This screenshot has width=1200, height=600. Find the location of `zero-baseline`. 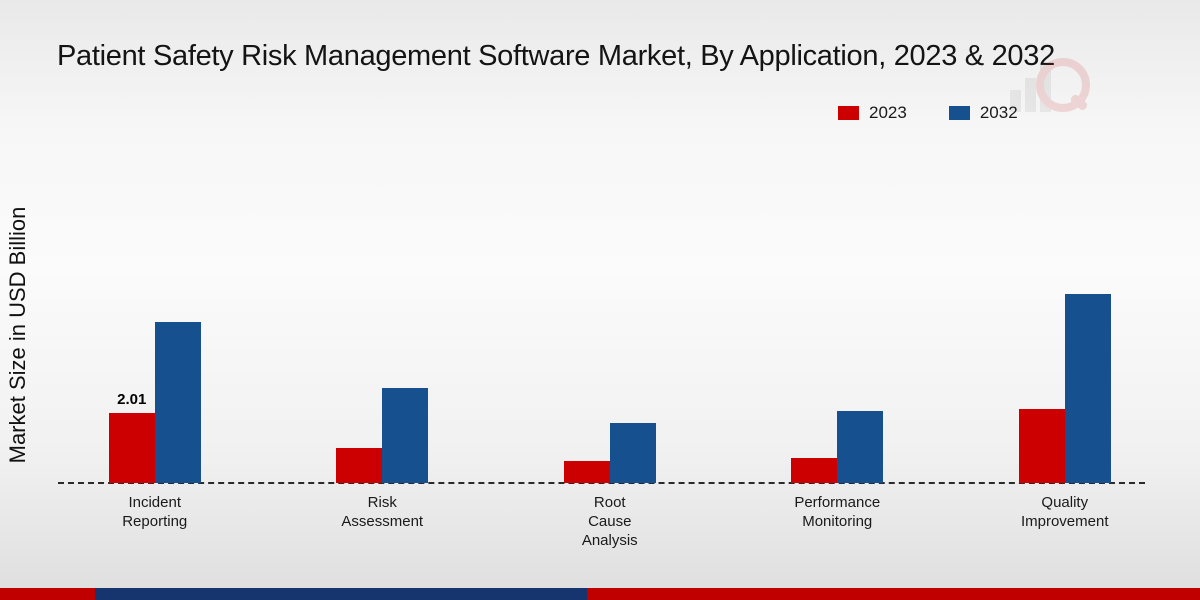

zero-baseline is located at coordinates (601, 483).